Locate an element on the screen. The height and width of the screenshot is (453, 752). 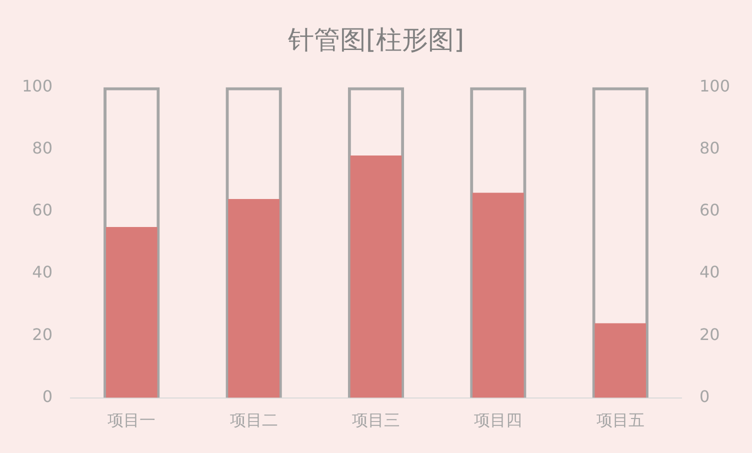
x-tick-label: 项目四 is located at coordinates (498, 420).